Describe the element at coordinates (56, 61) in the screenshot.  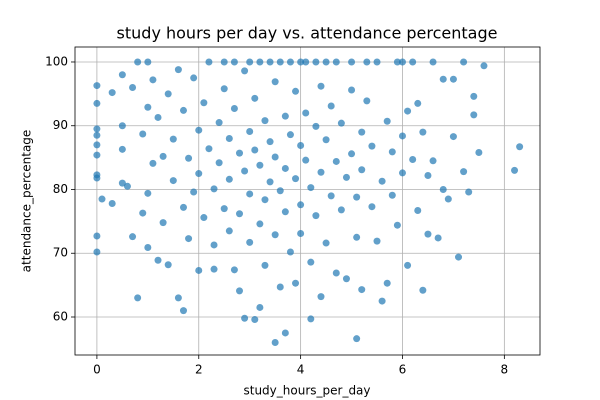
I see `y-tick-label: 100` at that location.